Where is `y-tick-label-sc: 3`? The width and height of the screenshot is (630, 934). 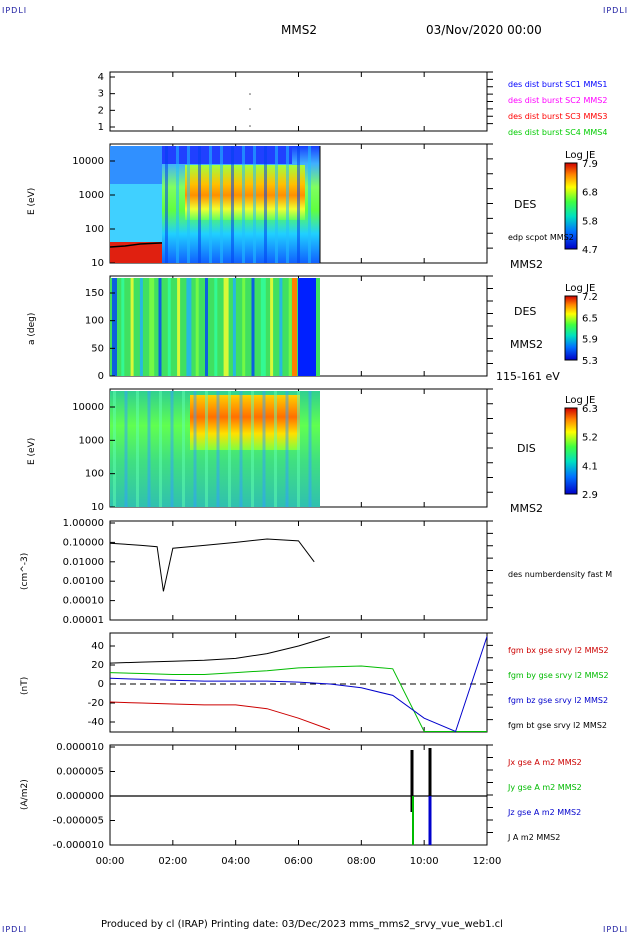
y-tick-label-sc: 3 is located at coordinates (101, 94).